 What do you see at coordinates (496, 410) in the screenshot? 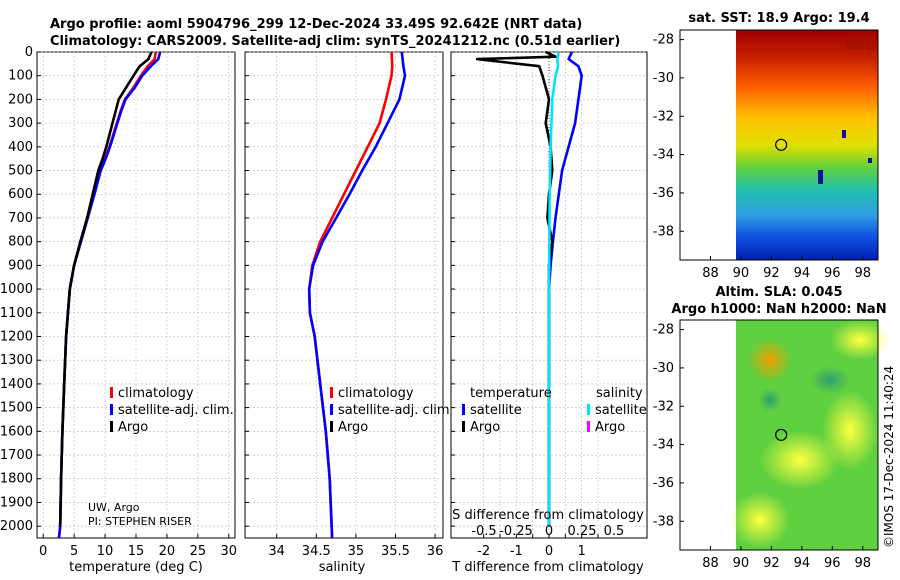
I see `legend-label-t-satellite: satellite` at bounding box center [496, 410].